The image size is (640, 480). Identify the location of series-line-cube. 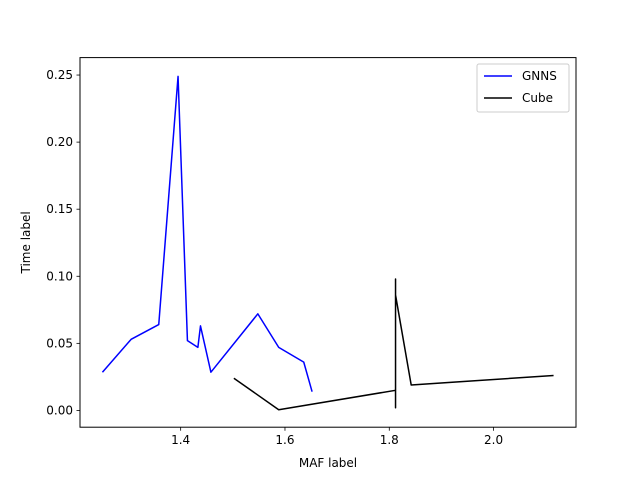
(393, 344).